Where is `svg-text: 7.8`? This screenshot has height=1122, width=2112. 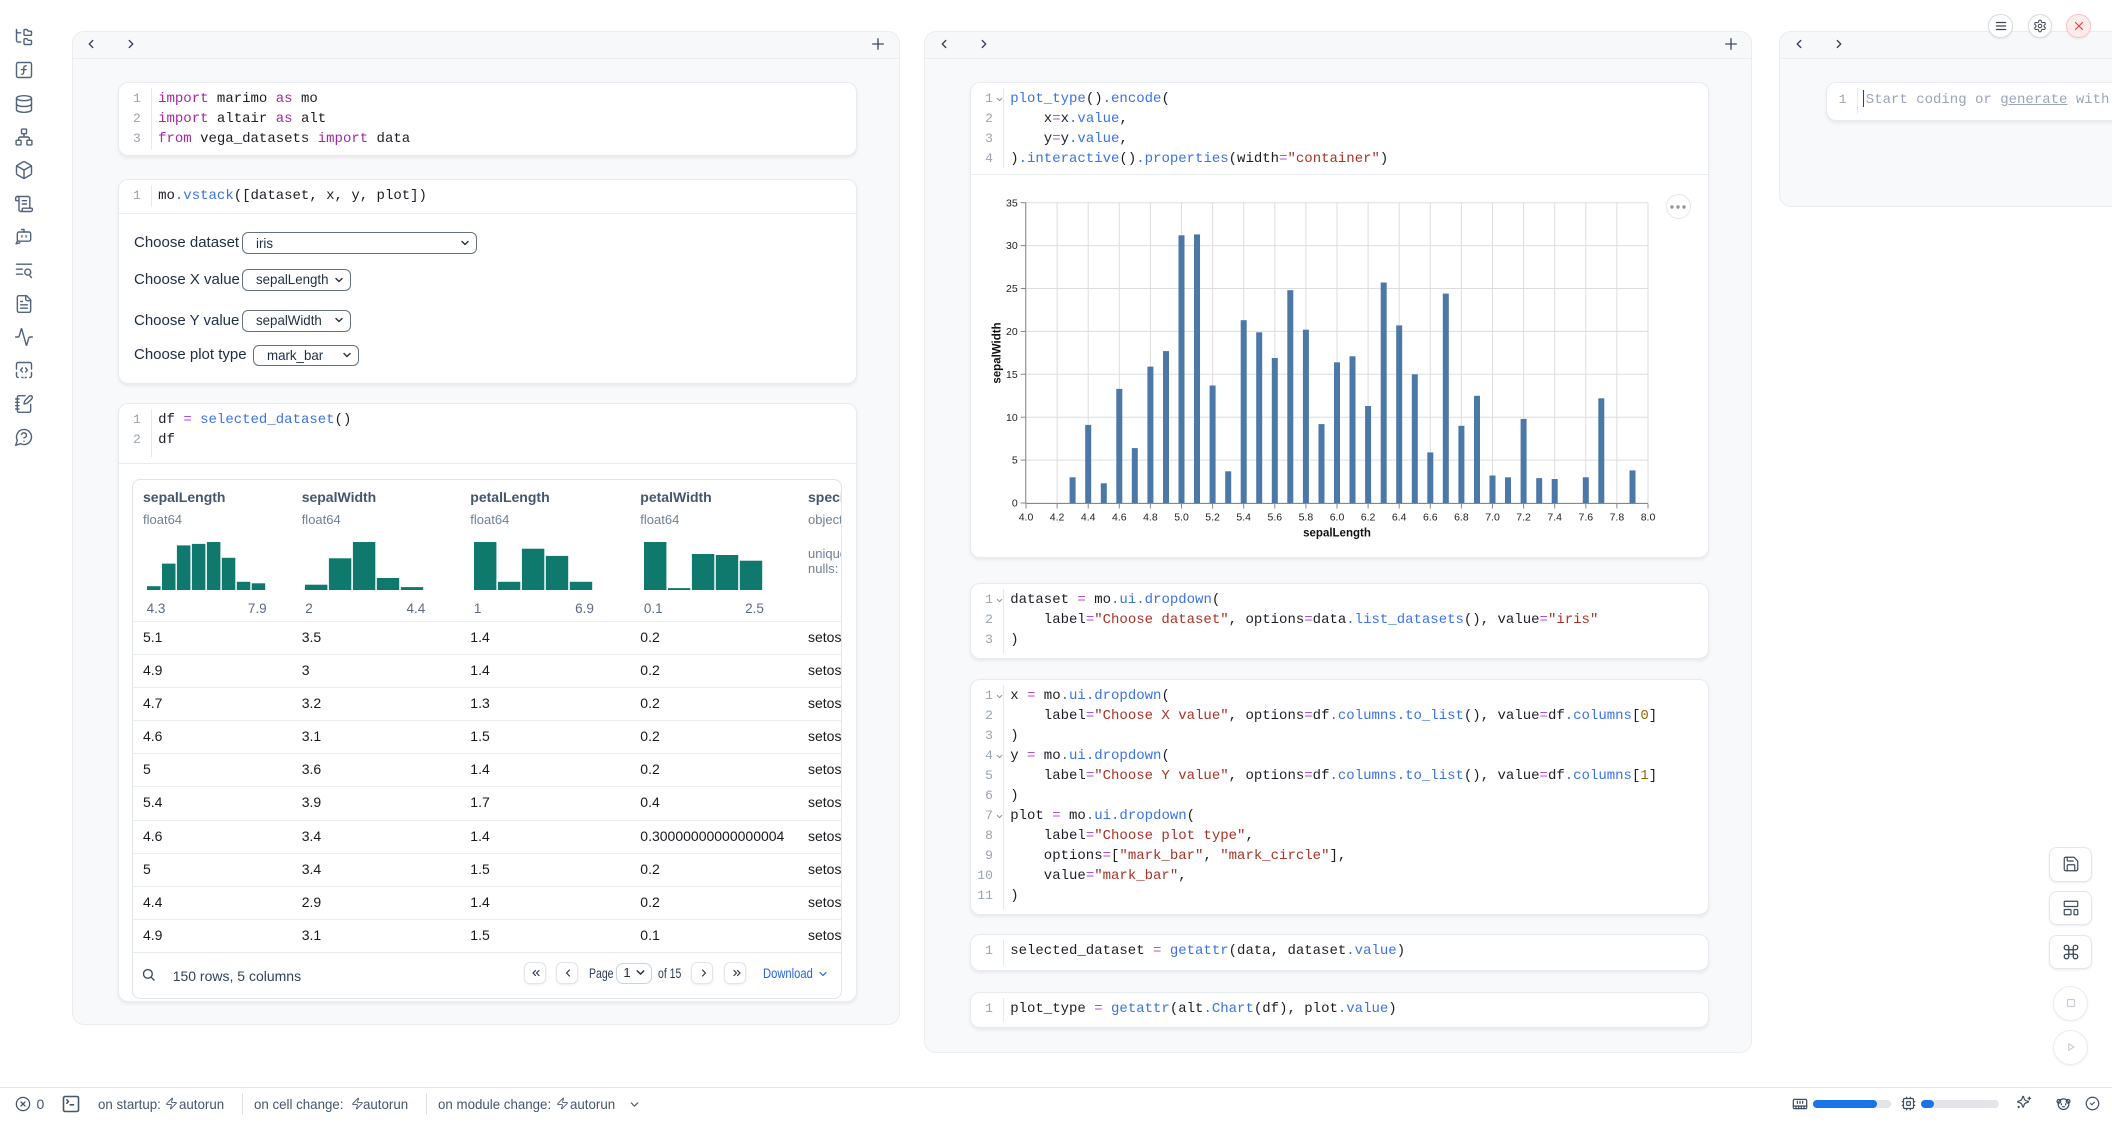 svg-text: 7.8 is located at coordinates (1617, 518).